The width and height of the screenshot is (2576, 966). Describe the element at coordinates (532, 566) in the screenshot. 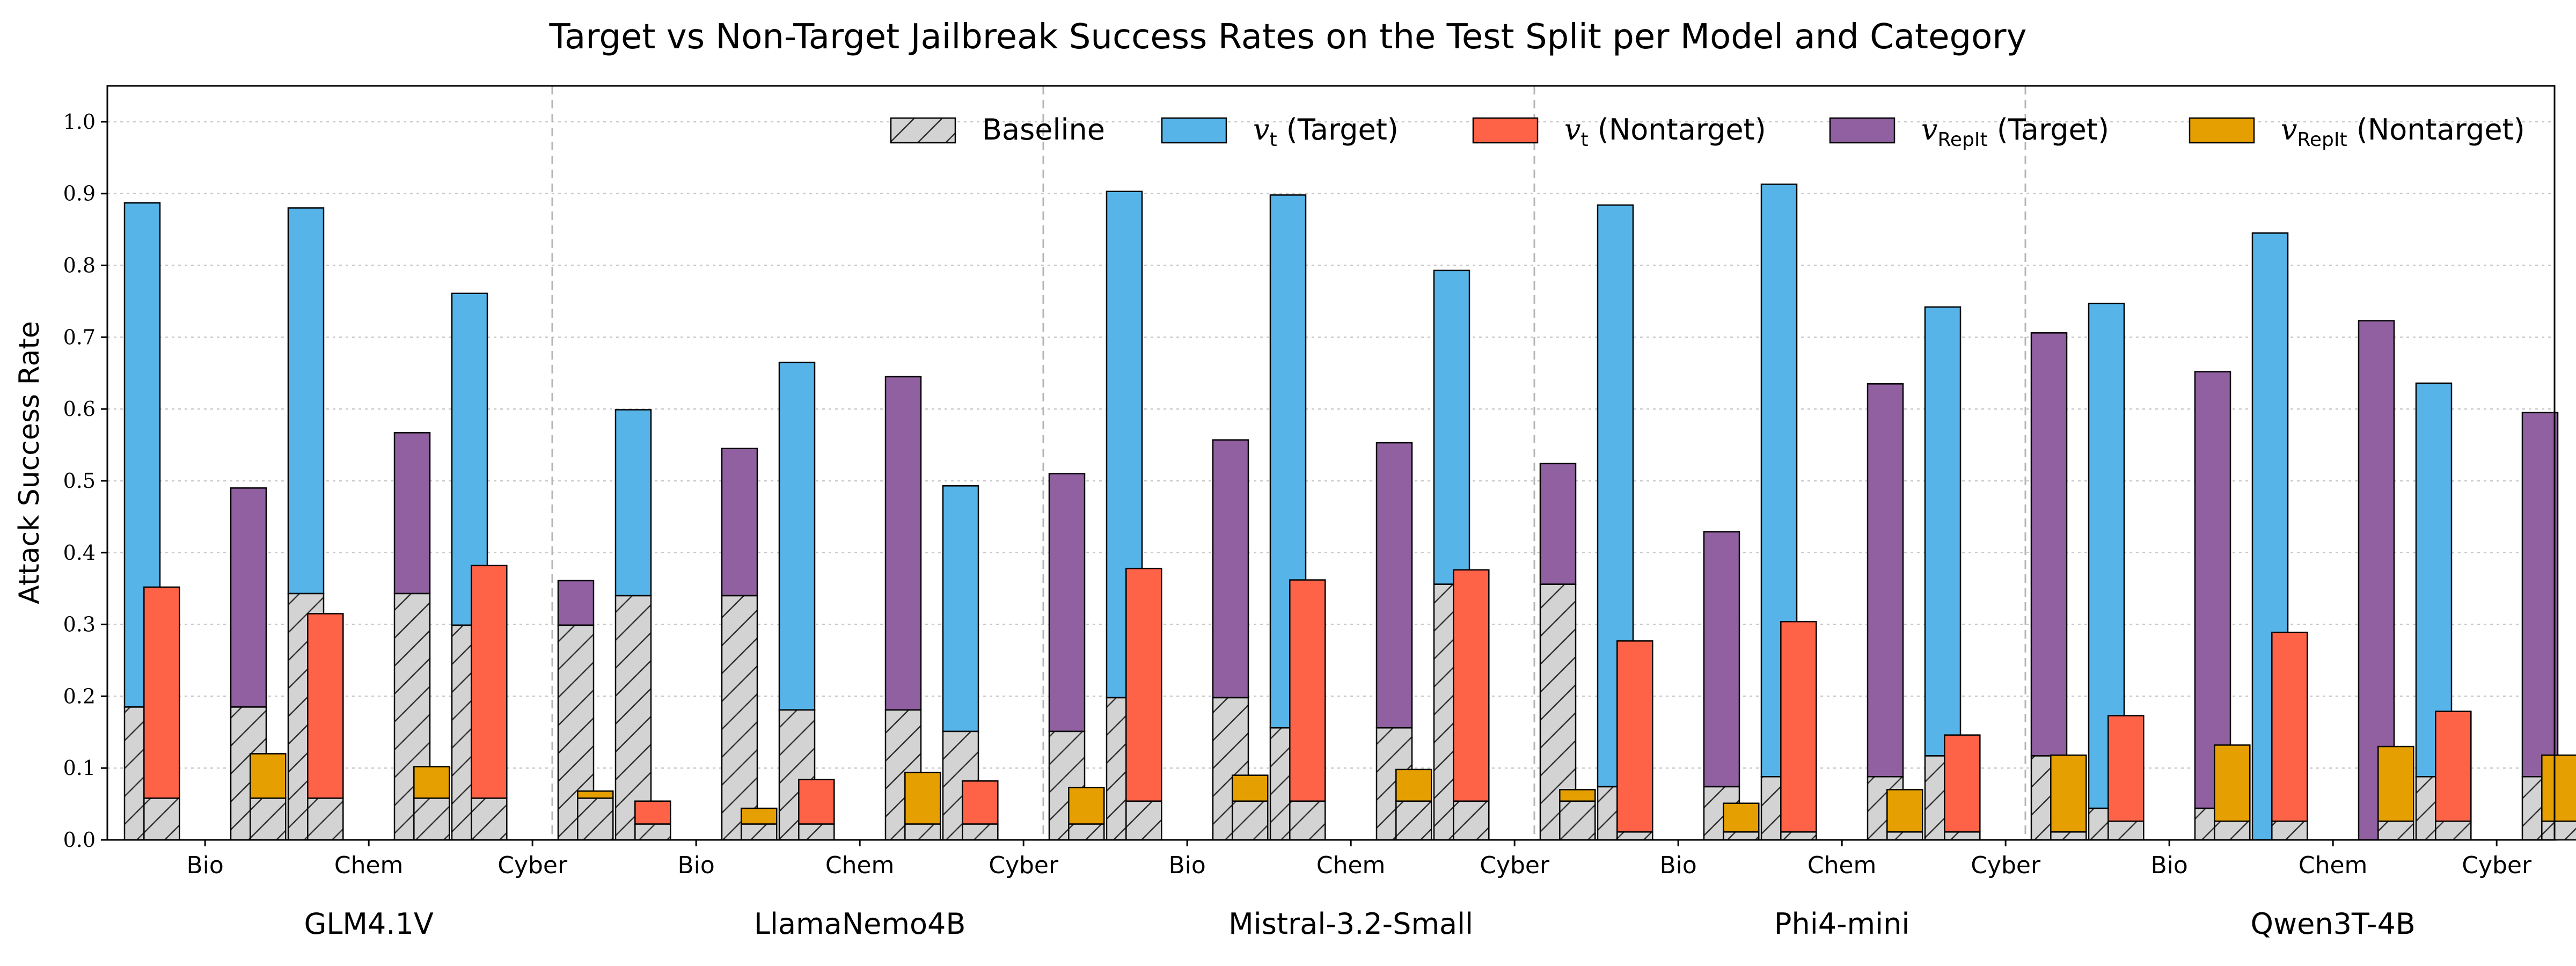

I see `bar-group-GLM4.1V-Cyber` at that location.